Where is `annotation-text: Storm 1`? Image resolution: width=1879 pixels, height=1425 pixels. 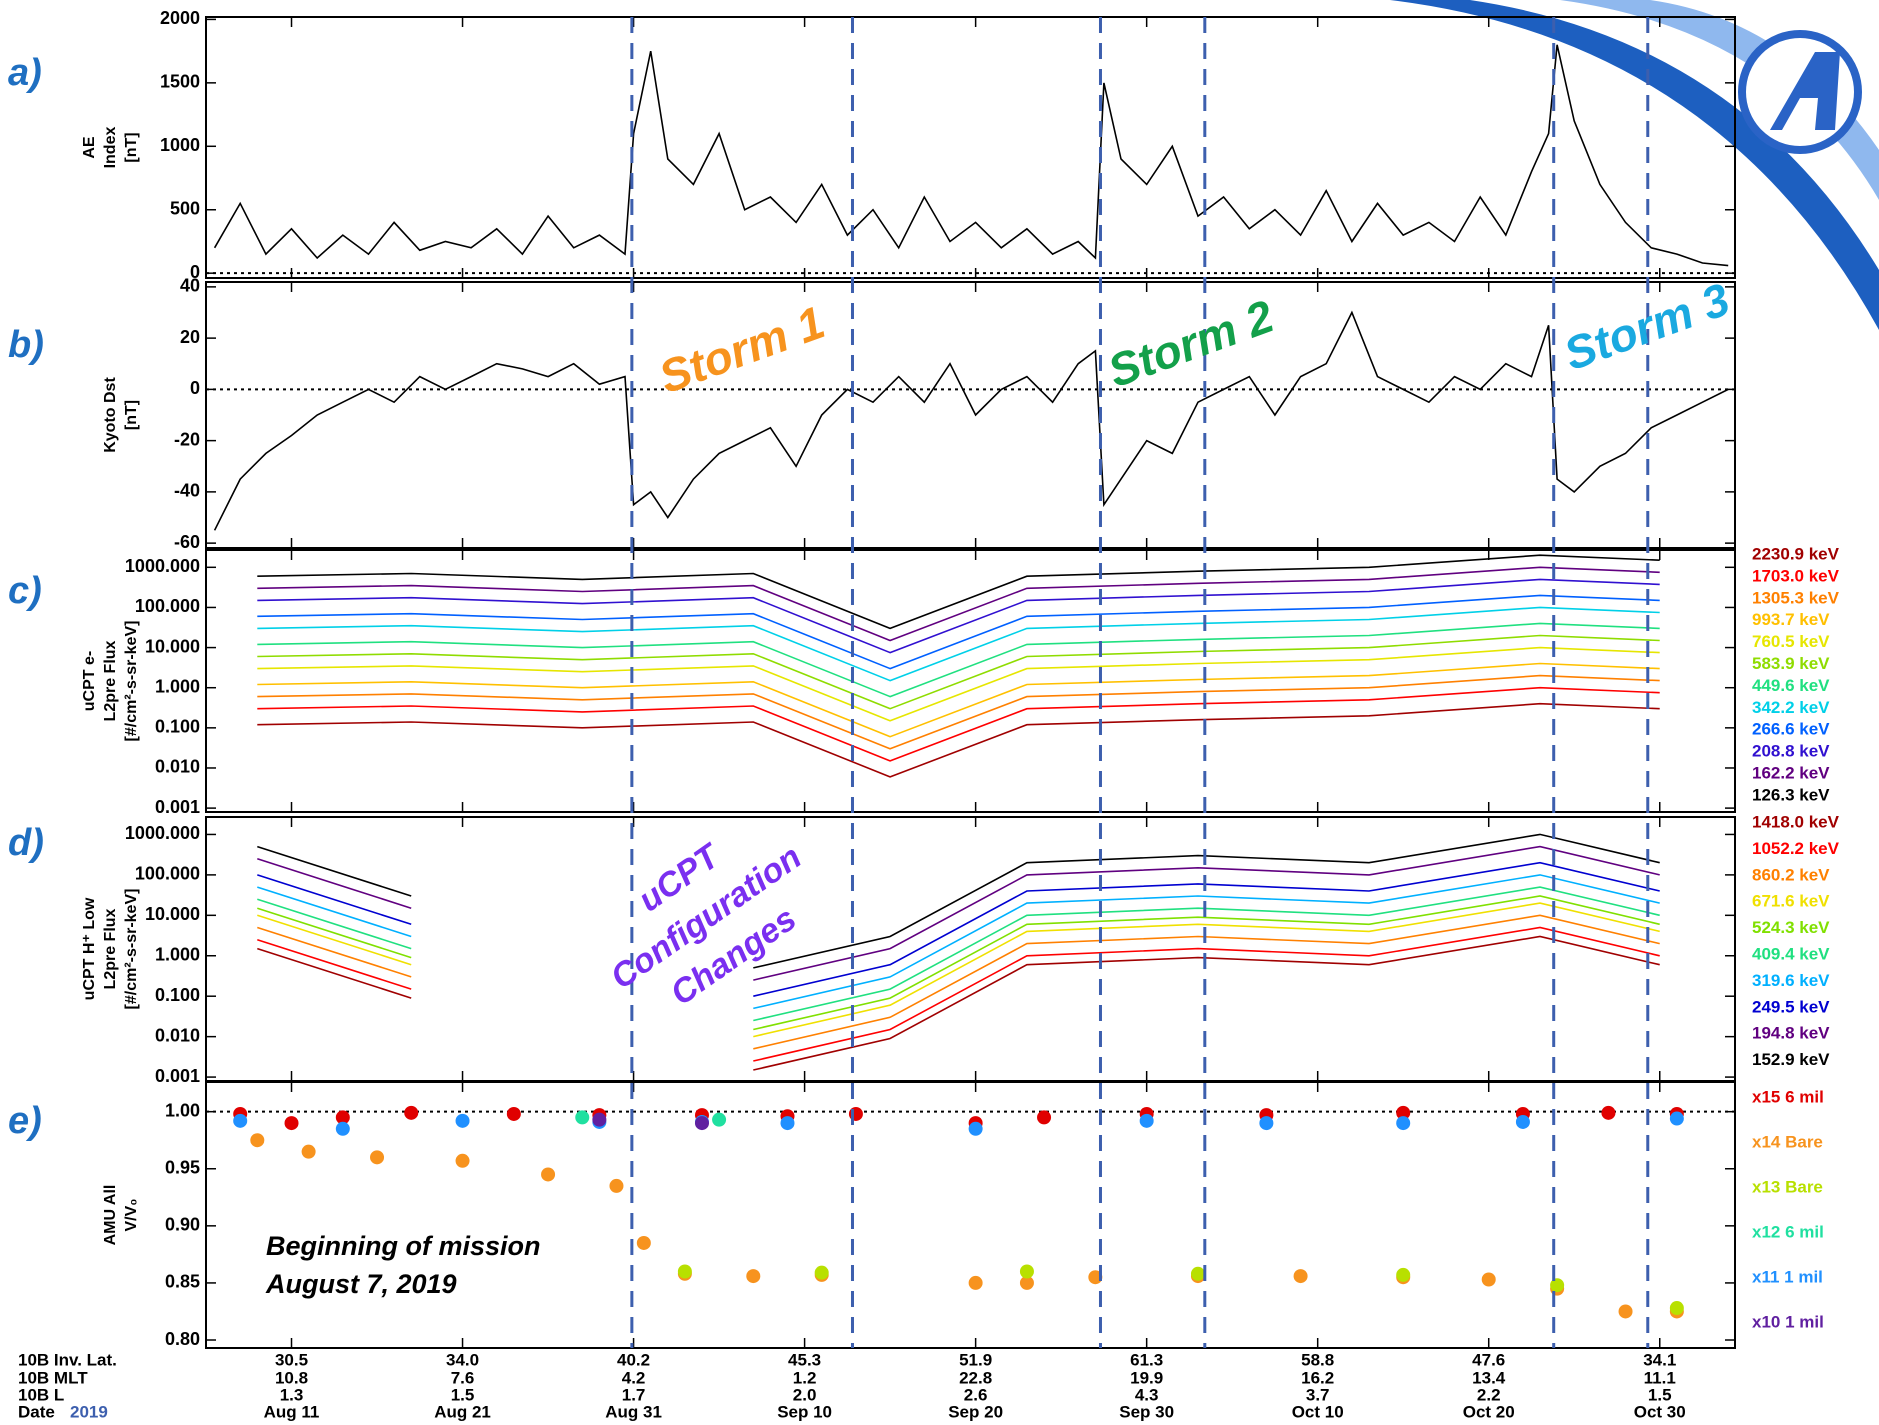
annotation-text: Storm 1 is located at coordinates (741, 349).